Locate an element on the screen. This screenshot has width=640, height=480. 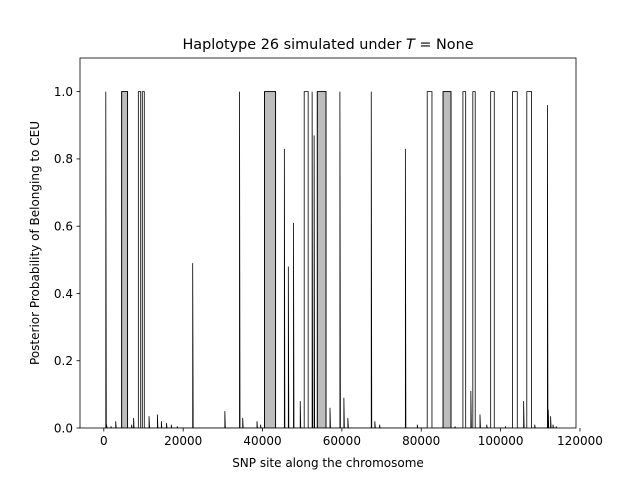
title-equals: = is located at coordinates (425, 45).